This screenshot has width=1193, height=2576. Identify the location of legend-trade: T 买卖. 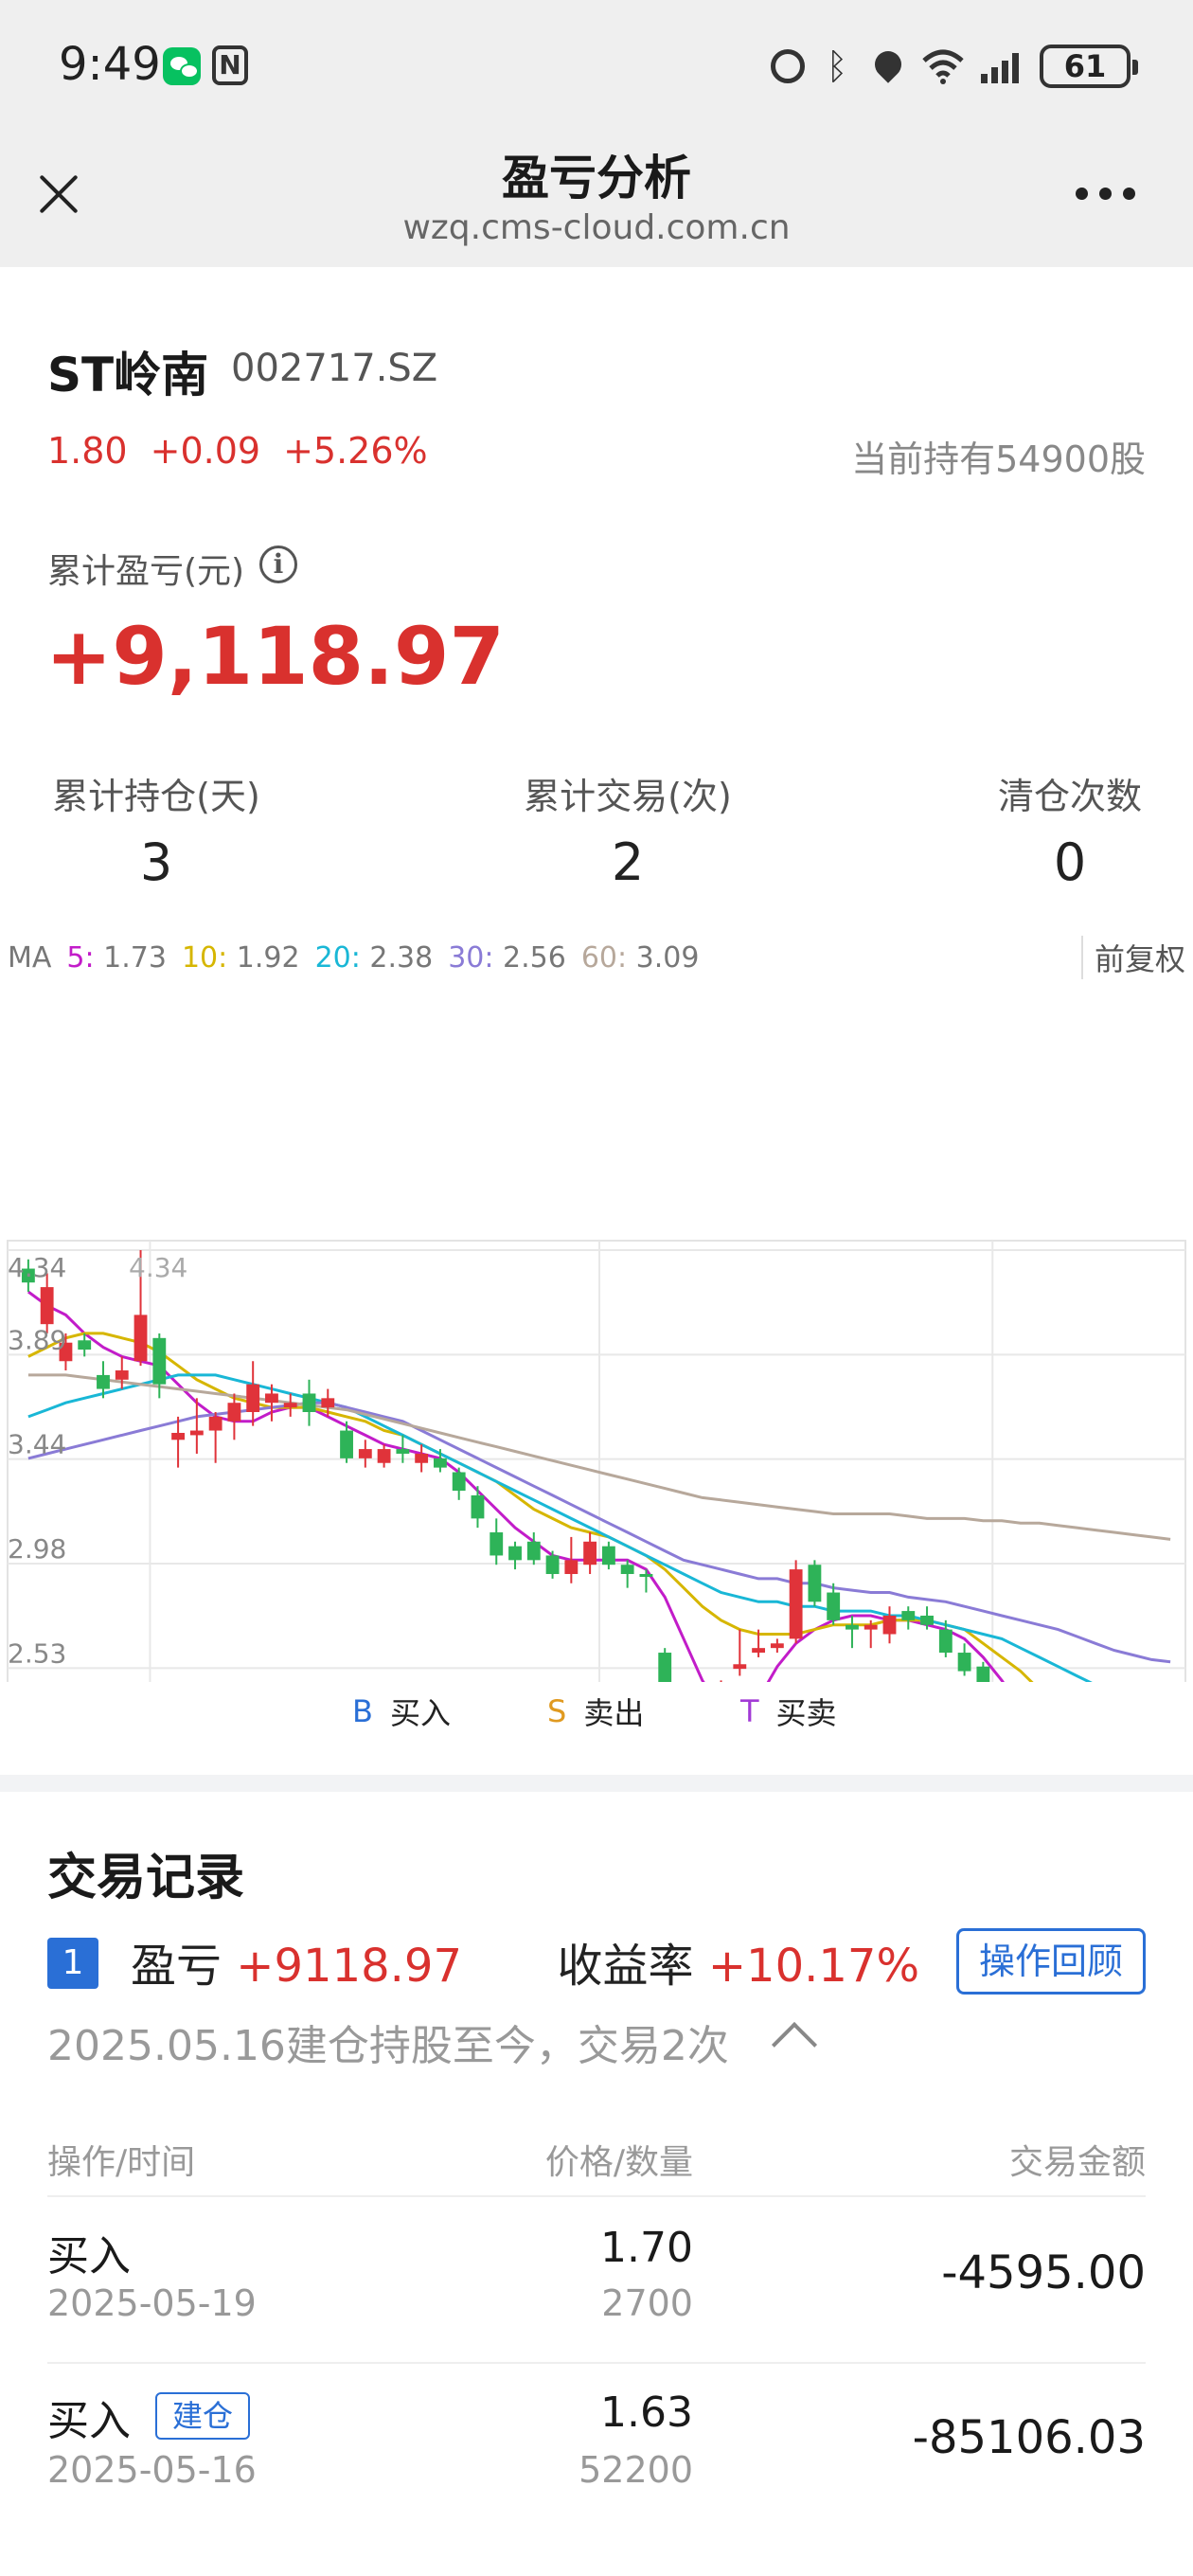
(788, 1711).